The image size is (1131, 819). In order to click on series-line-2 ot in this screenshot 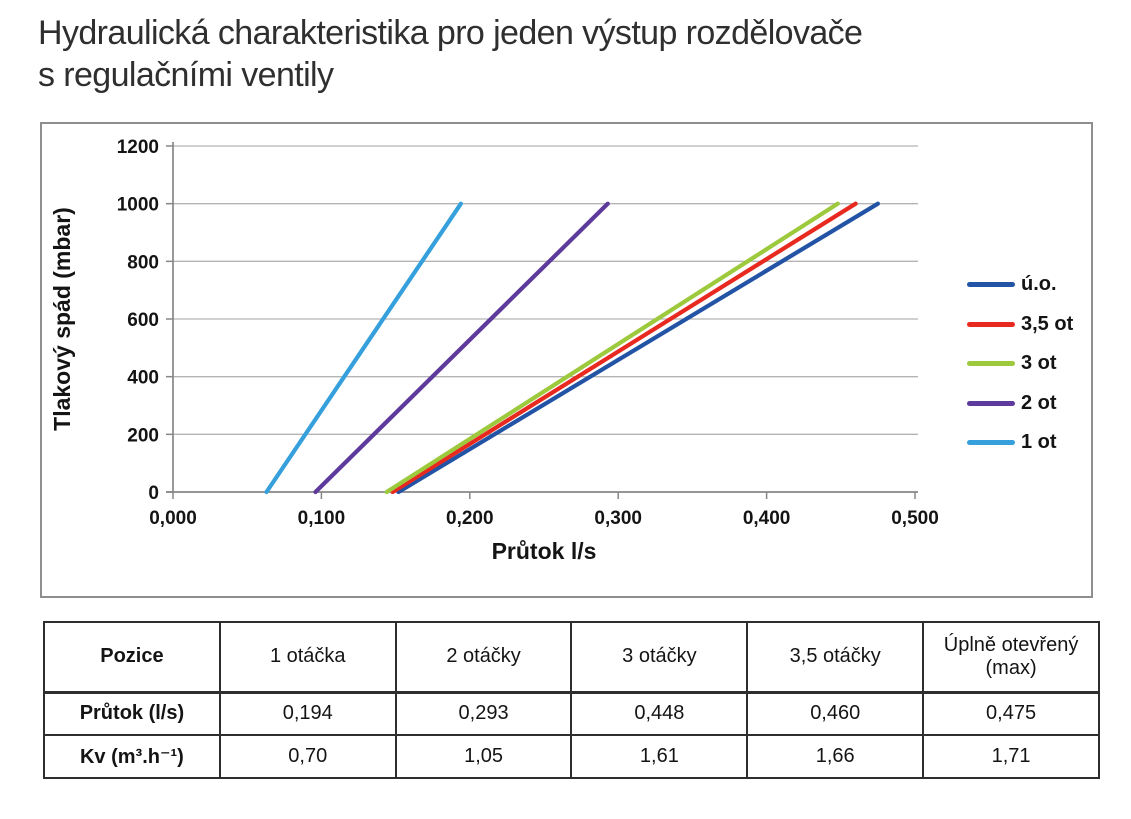, I will do `click(461, 348)`.